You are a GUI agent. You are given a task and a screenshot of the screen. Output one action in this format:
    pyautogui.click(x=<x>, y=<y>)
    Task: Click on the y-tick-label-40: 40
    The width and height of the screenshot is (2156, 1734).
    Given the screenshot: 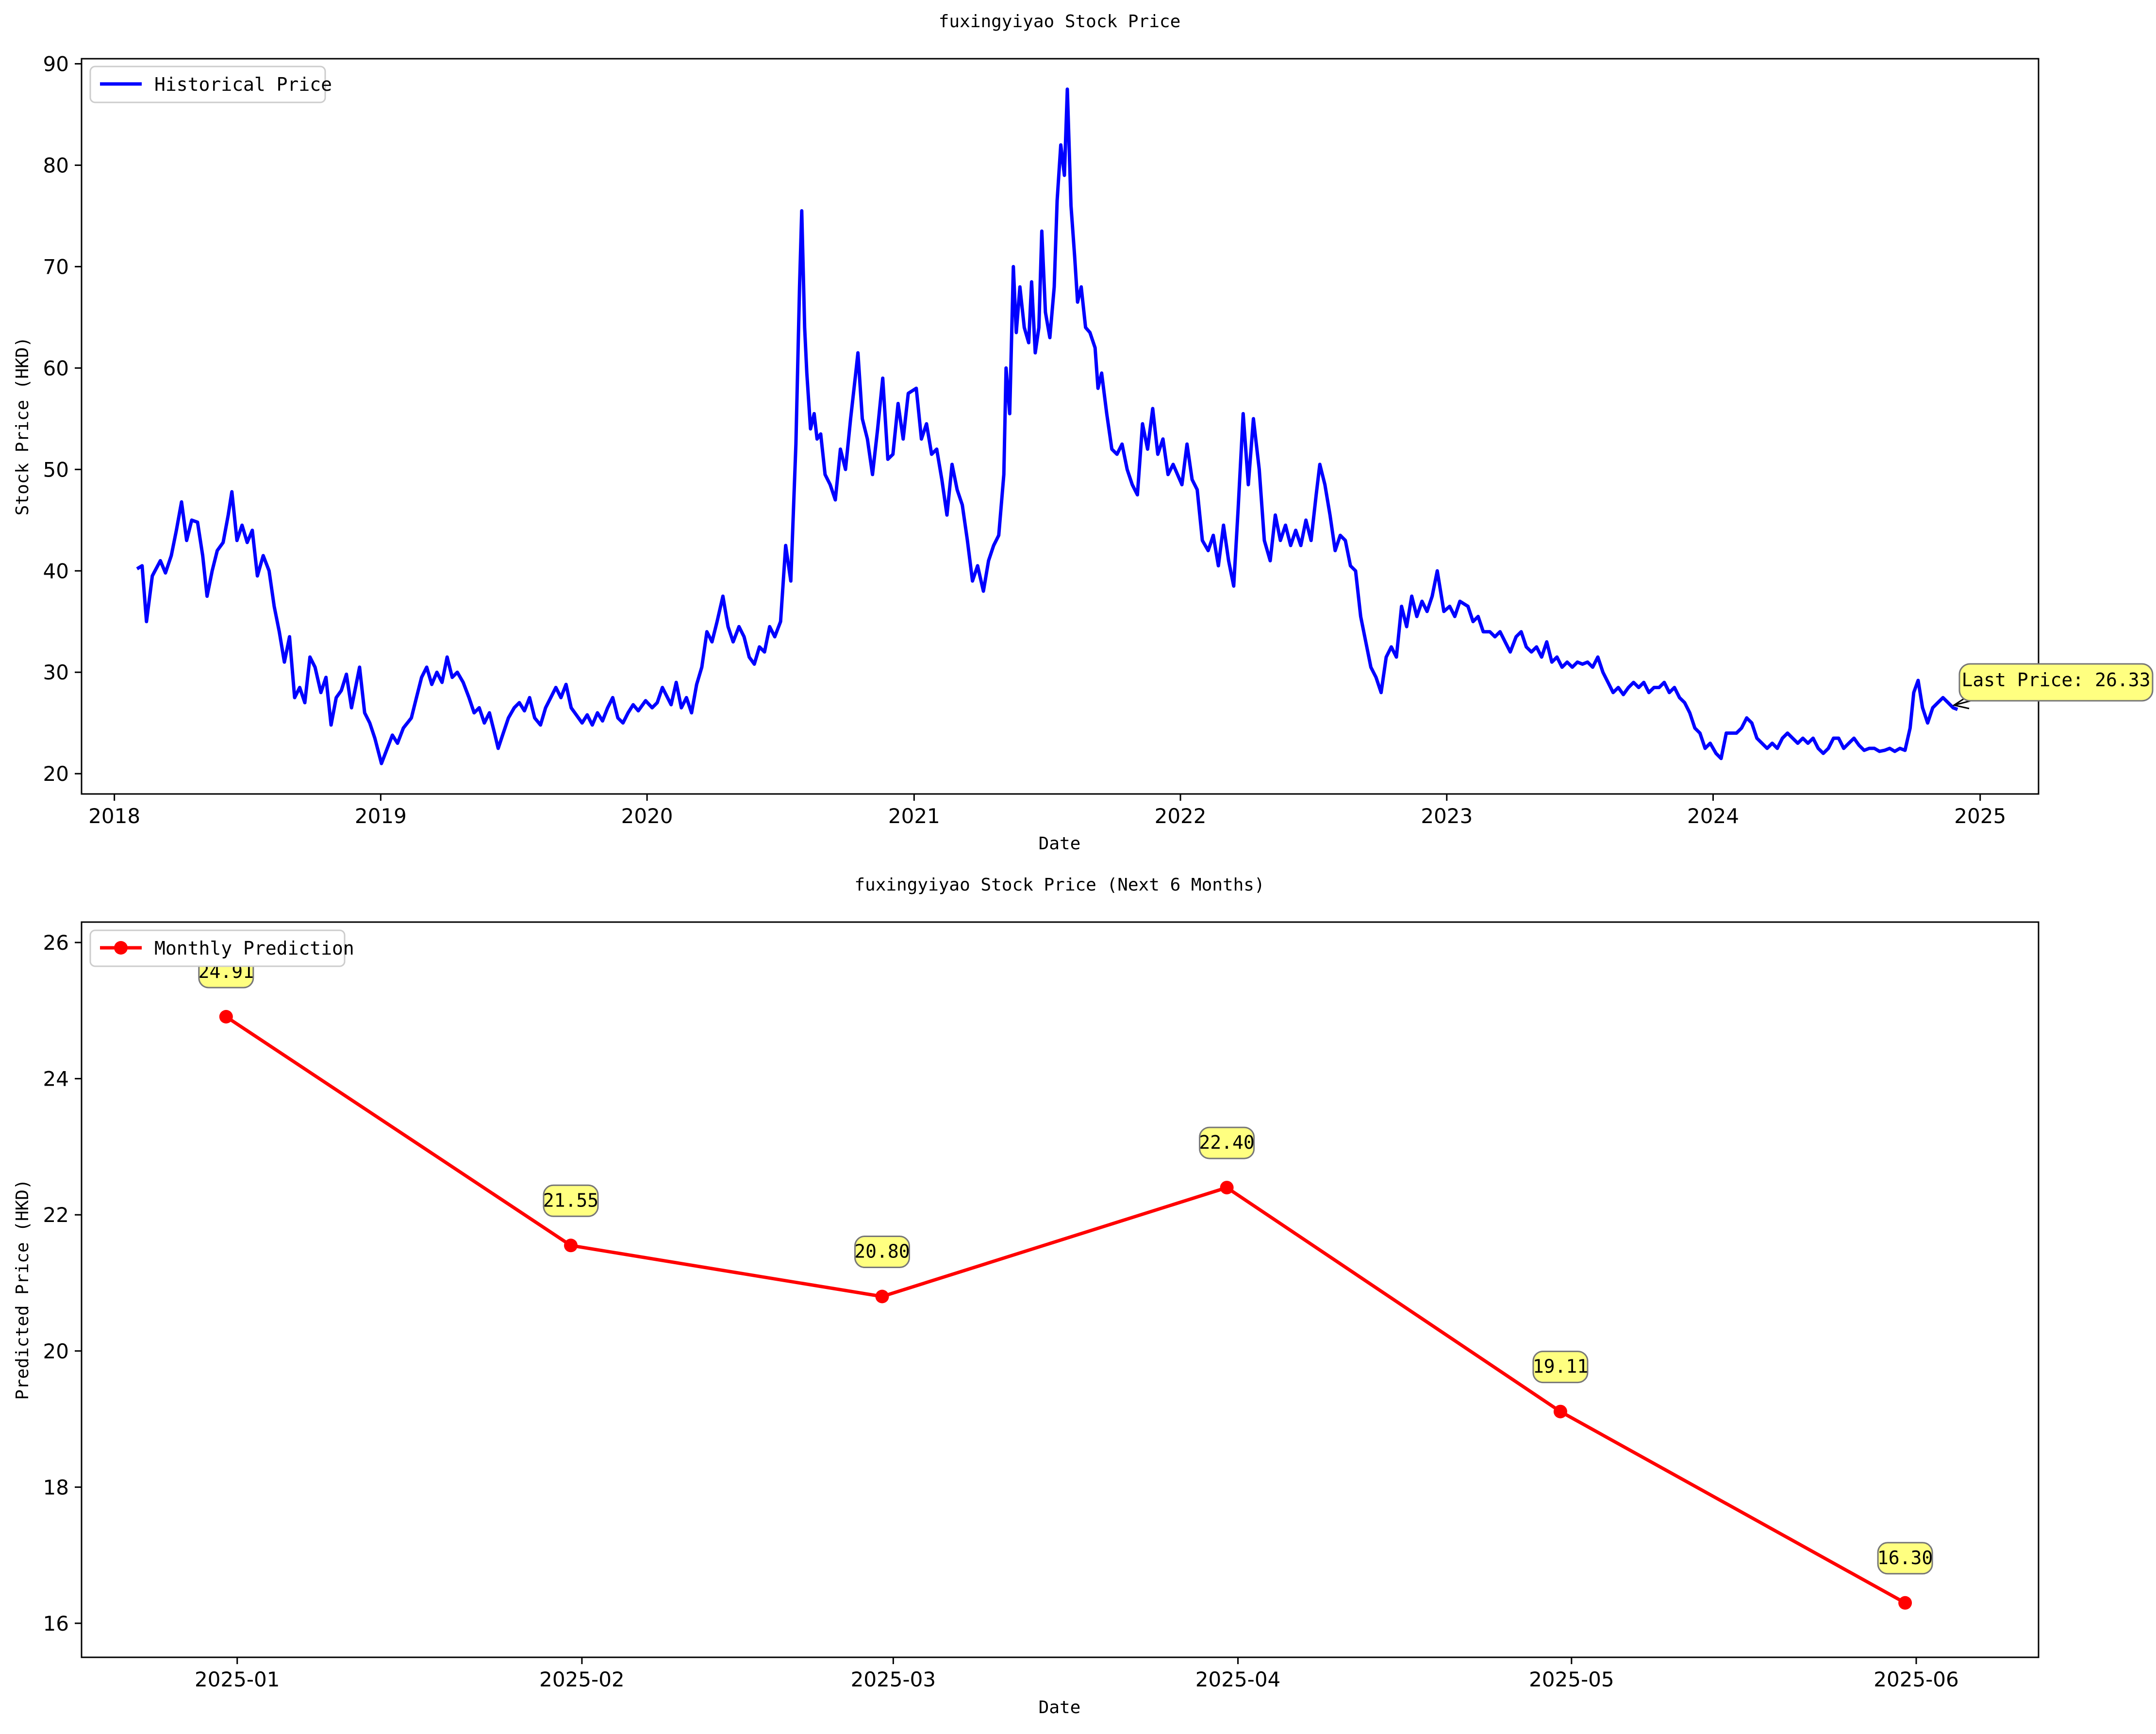 What is the action you would take?
    pyautogui.click(x=56, y=571)
    